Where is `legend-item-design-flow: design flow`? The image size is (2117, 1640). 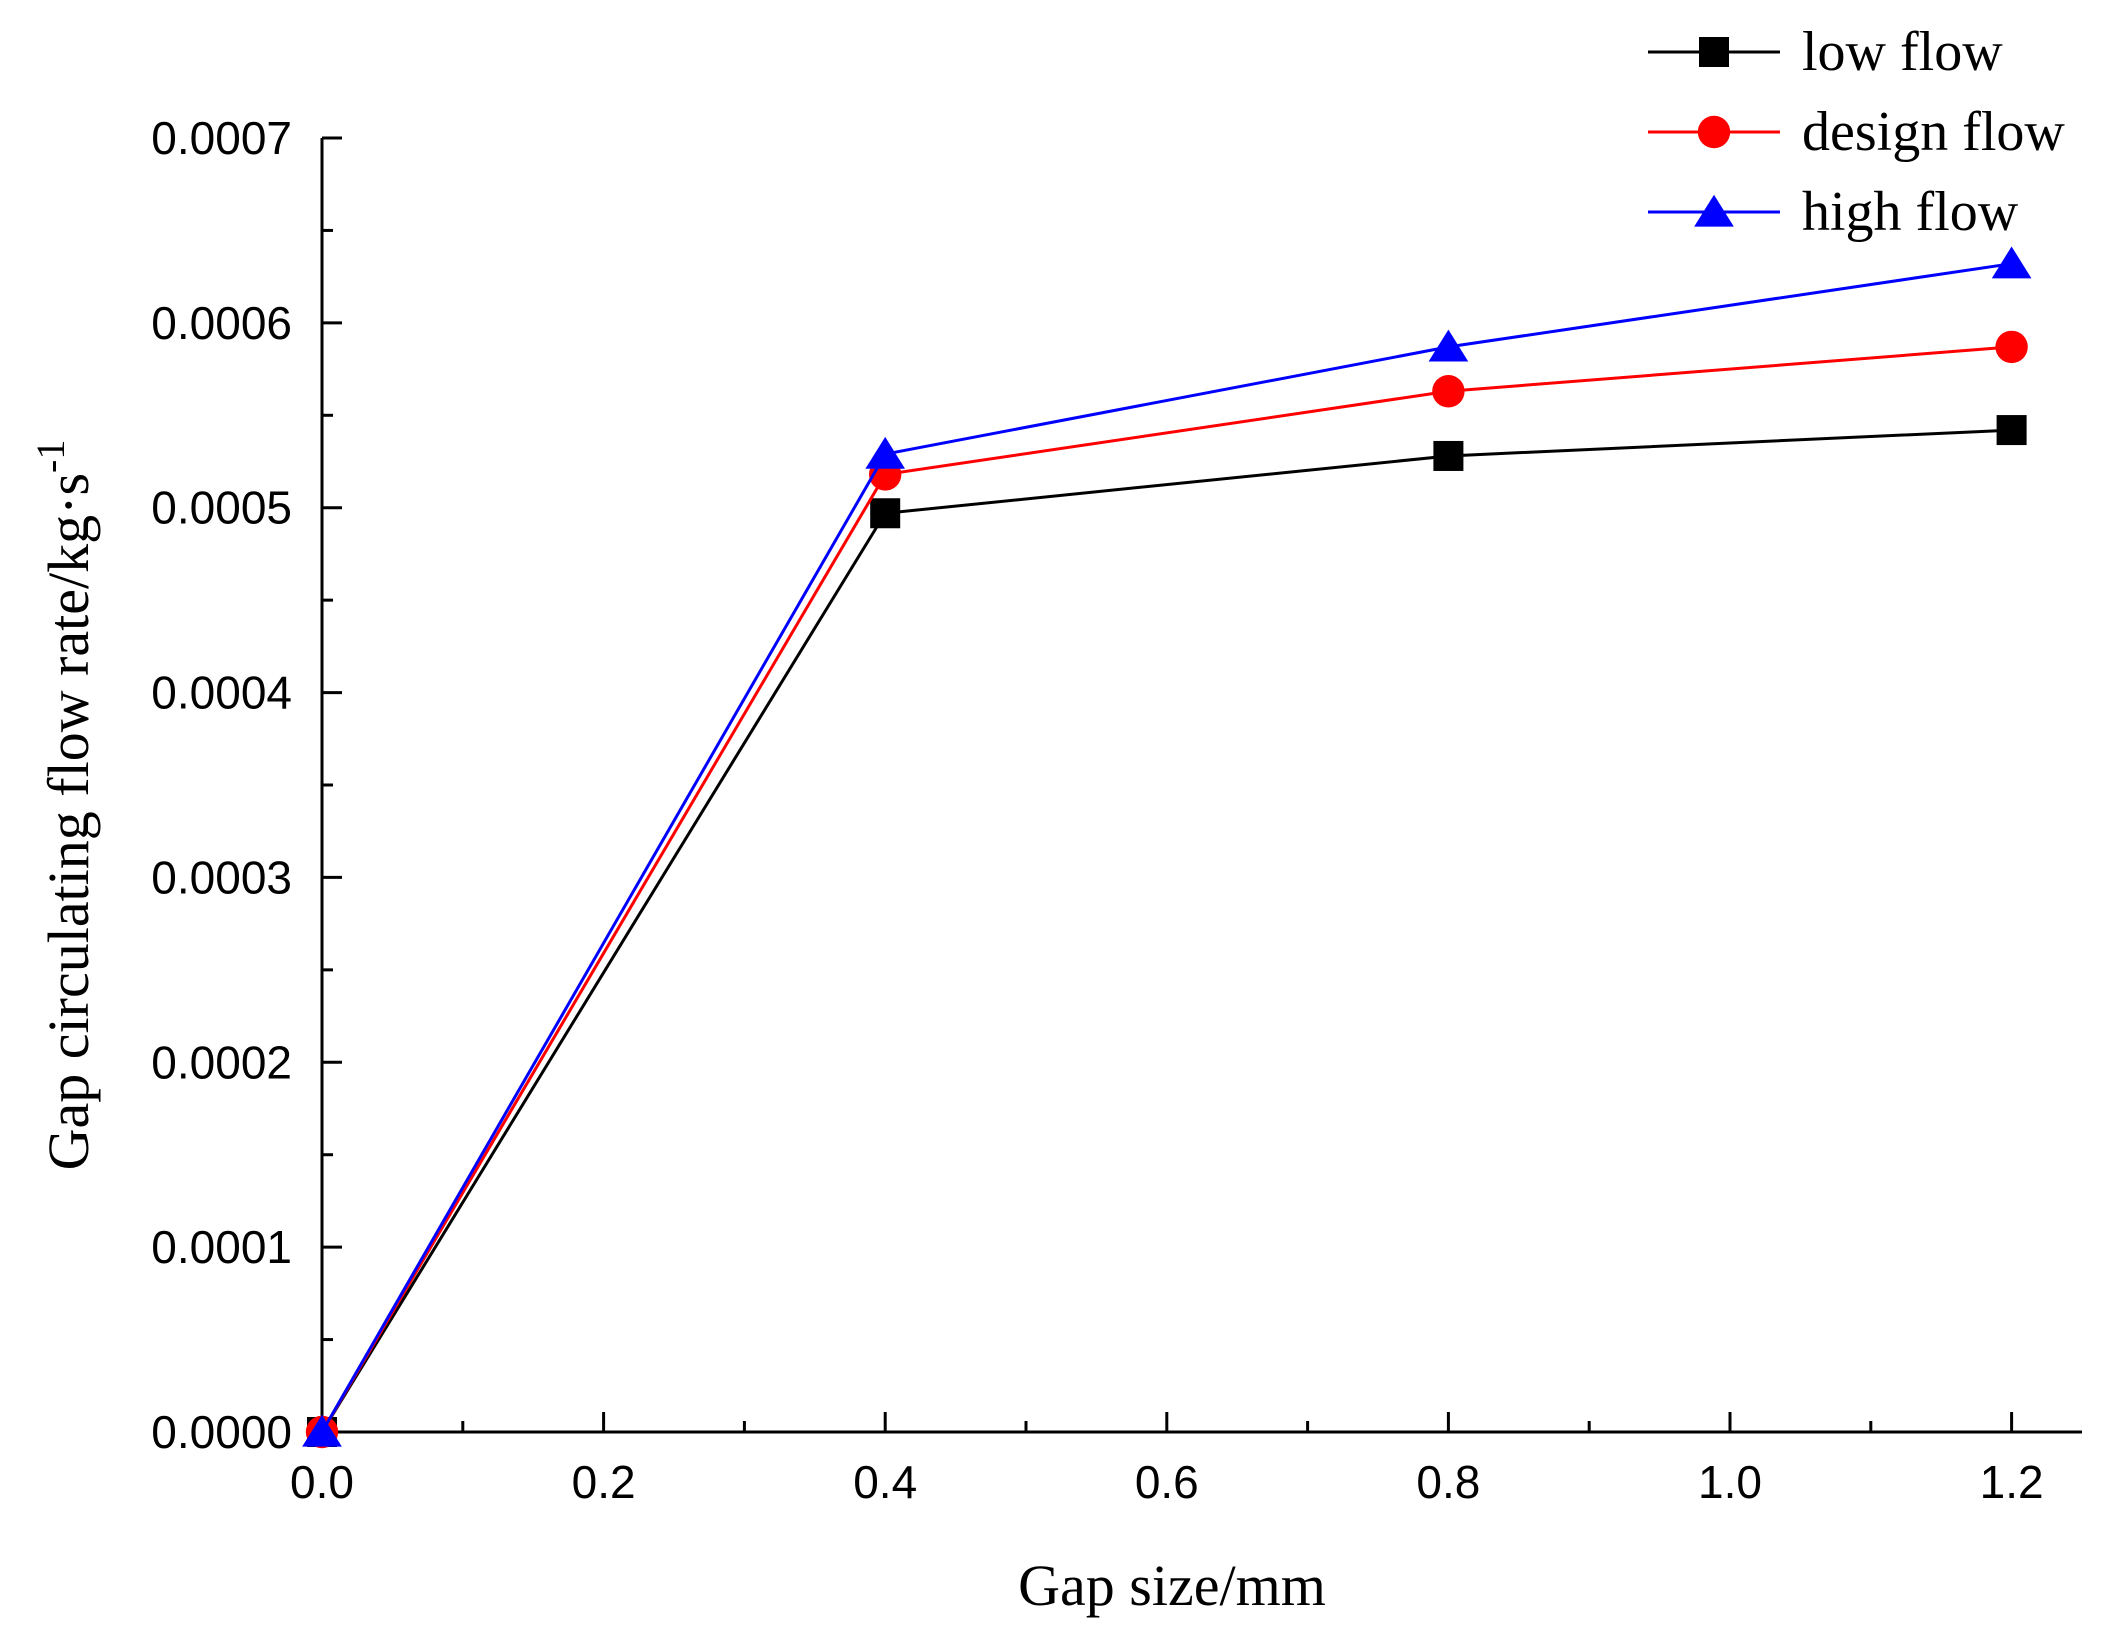
legend-item-design-flow: design flow is located at coordinates (1856, 132).